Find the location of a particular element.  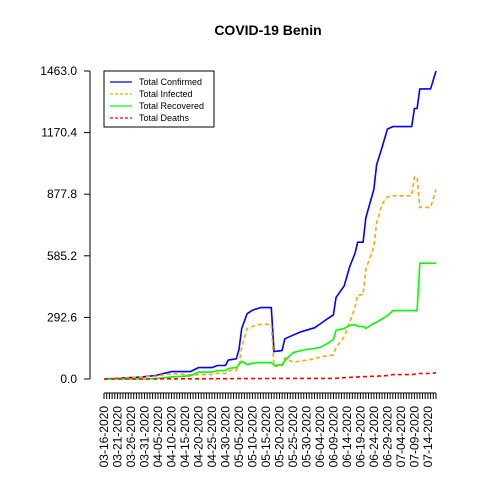

x-tick-label: 06-24-2020 is located at coordinates (374, 437).